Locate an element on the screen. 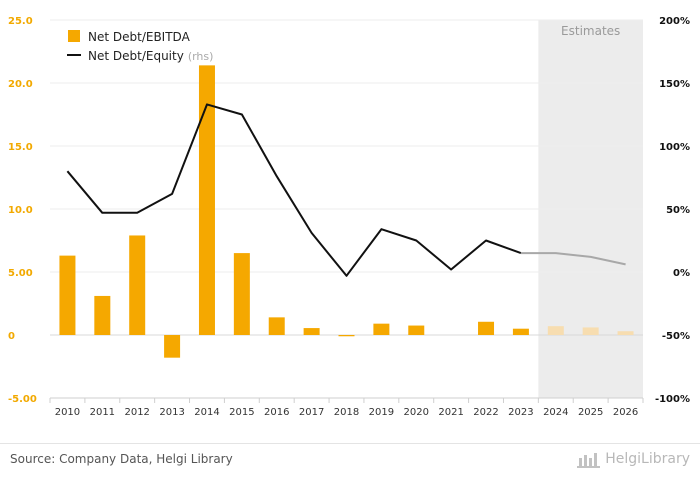 The height and width of the screenshot is (484, 700). x-tick-label: 2011 is located at coordinates (102, 412).